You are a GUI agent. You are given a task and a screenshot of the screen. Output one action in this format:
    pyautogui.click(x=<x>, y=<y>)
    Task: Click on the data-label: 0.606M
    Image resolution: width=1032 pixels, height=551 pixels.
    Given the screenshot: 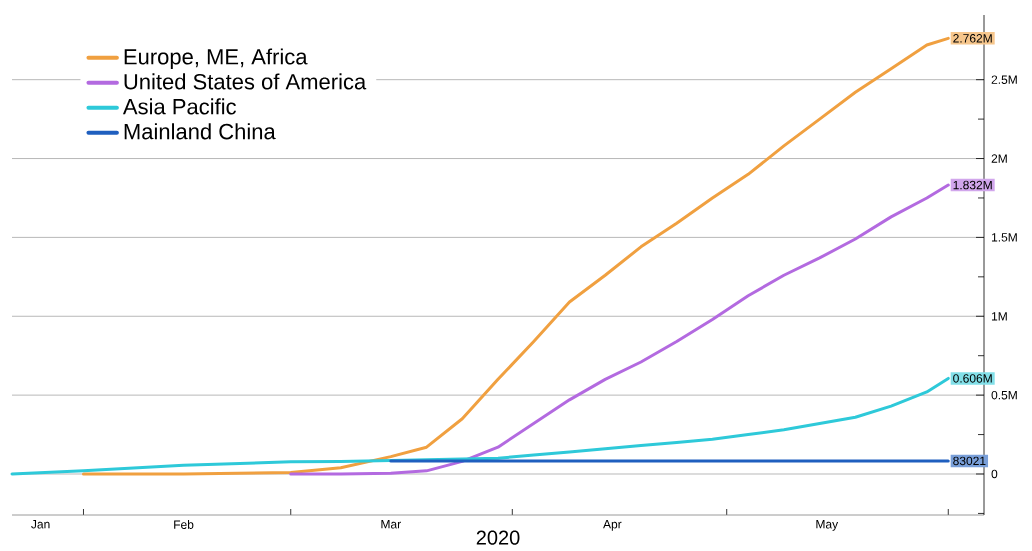 What is the action you would take?
    pyautogui.click(x=972, y=378)
    